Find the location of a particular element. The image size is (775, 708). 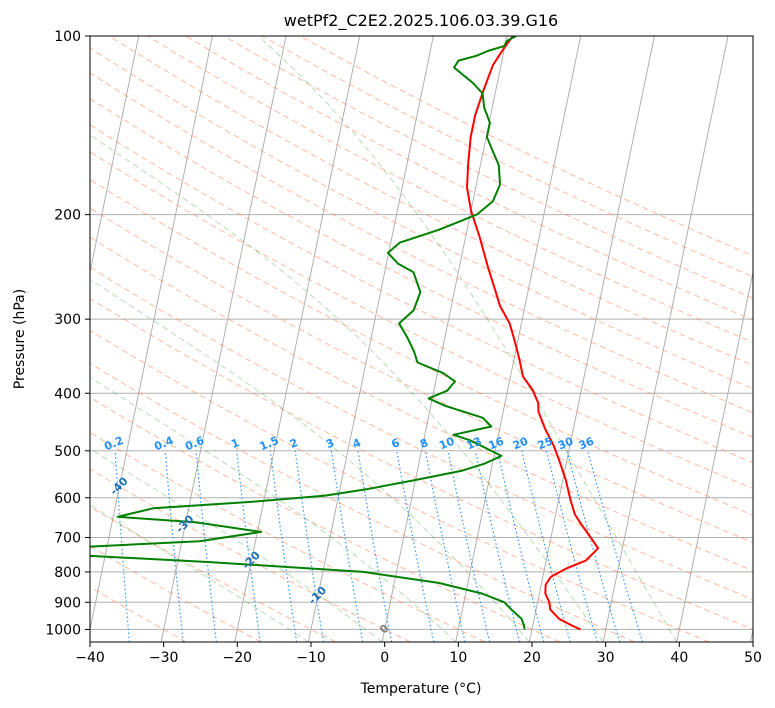

y-tick-label: 500 is located at coordinates (67, 452).